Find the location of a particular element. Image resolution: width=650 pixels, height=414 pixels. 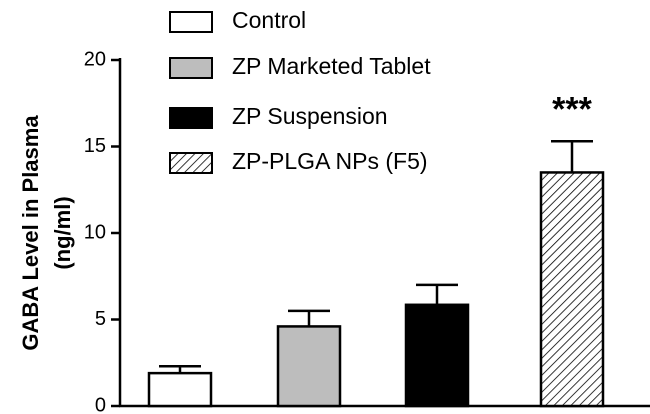

y-tick-label: 20 is located at coordinates (95, 59).